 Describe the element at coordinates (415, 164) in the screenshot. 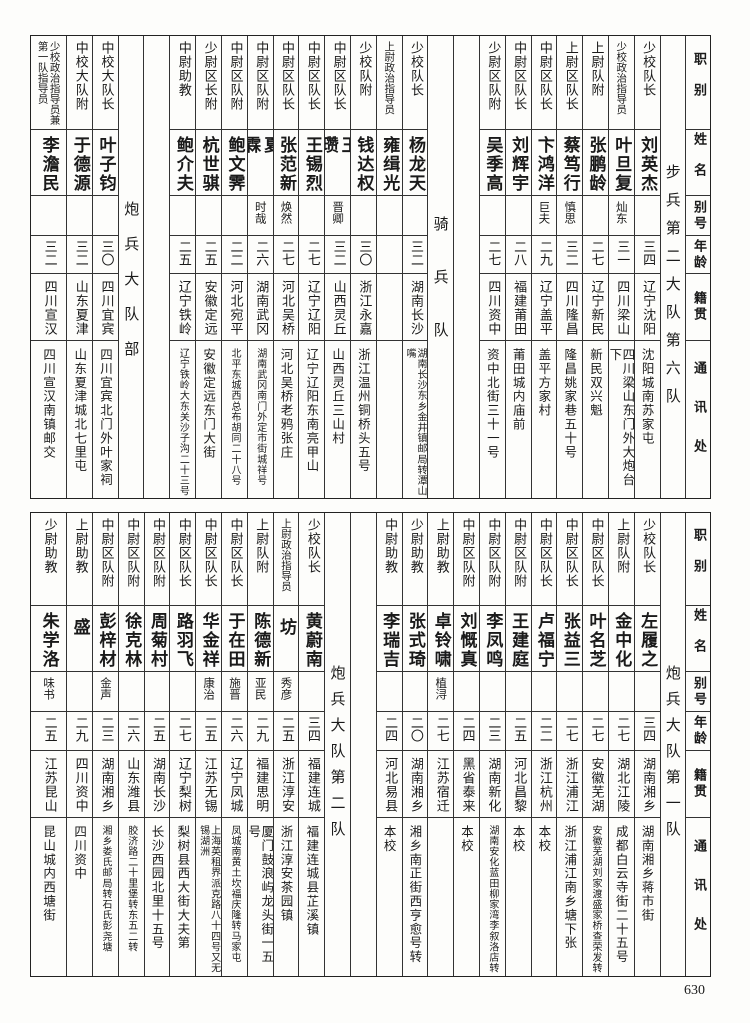

I see `name-text: 杨龙天` at that location.